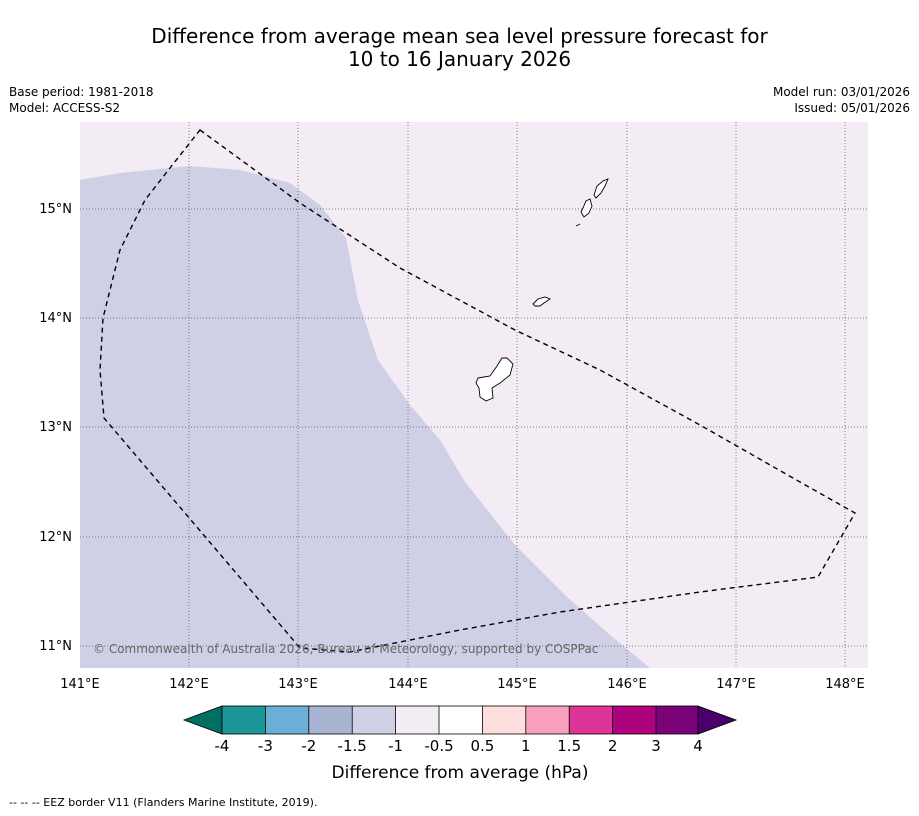  What do you see at coordinates (459, 59) in the screenshot?
I see `title-line-2: 10 to 16 January 2026` at bounding box center [459, 59].